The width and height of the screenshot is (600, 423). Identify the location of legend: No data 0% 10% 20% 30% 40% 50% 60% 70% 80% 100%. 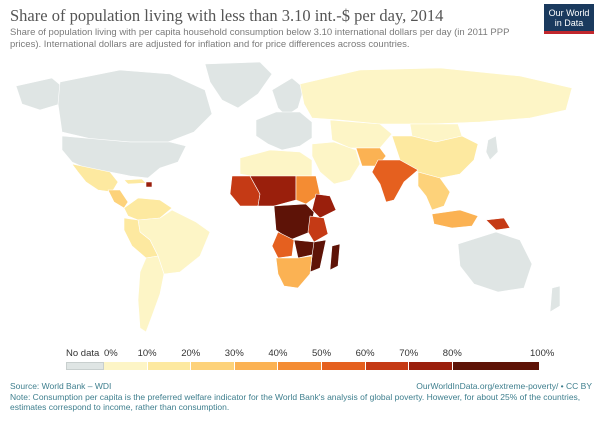
(300, 359).